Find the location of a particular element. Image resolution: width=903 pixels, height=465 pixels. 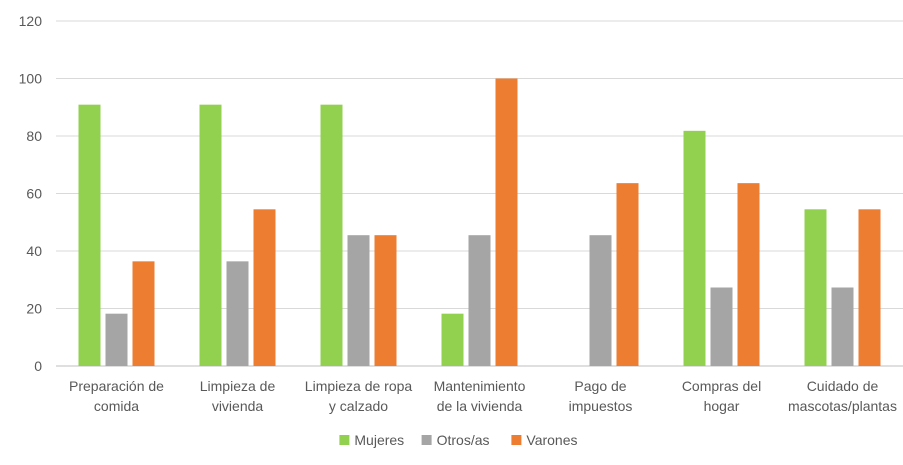

y-tick-label: 40 is located at coordinates (34, 251).